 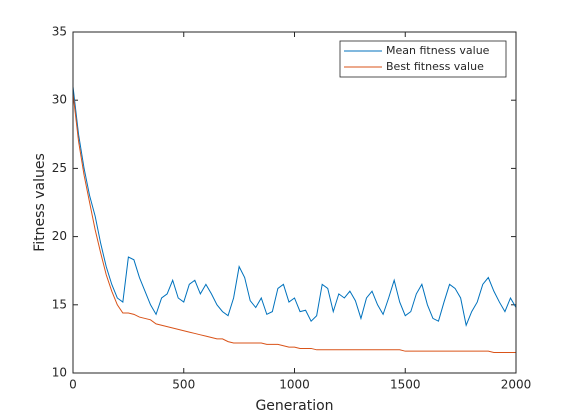 I want to click on x-axis-label: Generation, so click(x=294, y=406).